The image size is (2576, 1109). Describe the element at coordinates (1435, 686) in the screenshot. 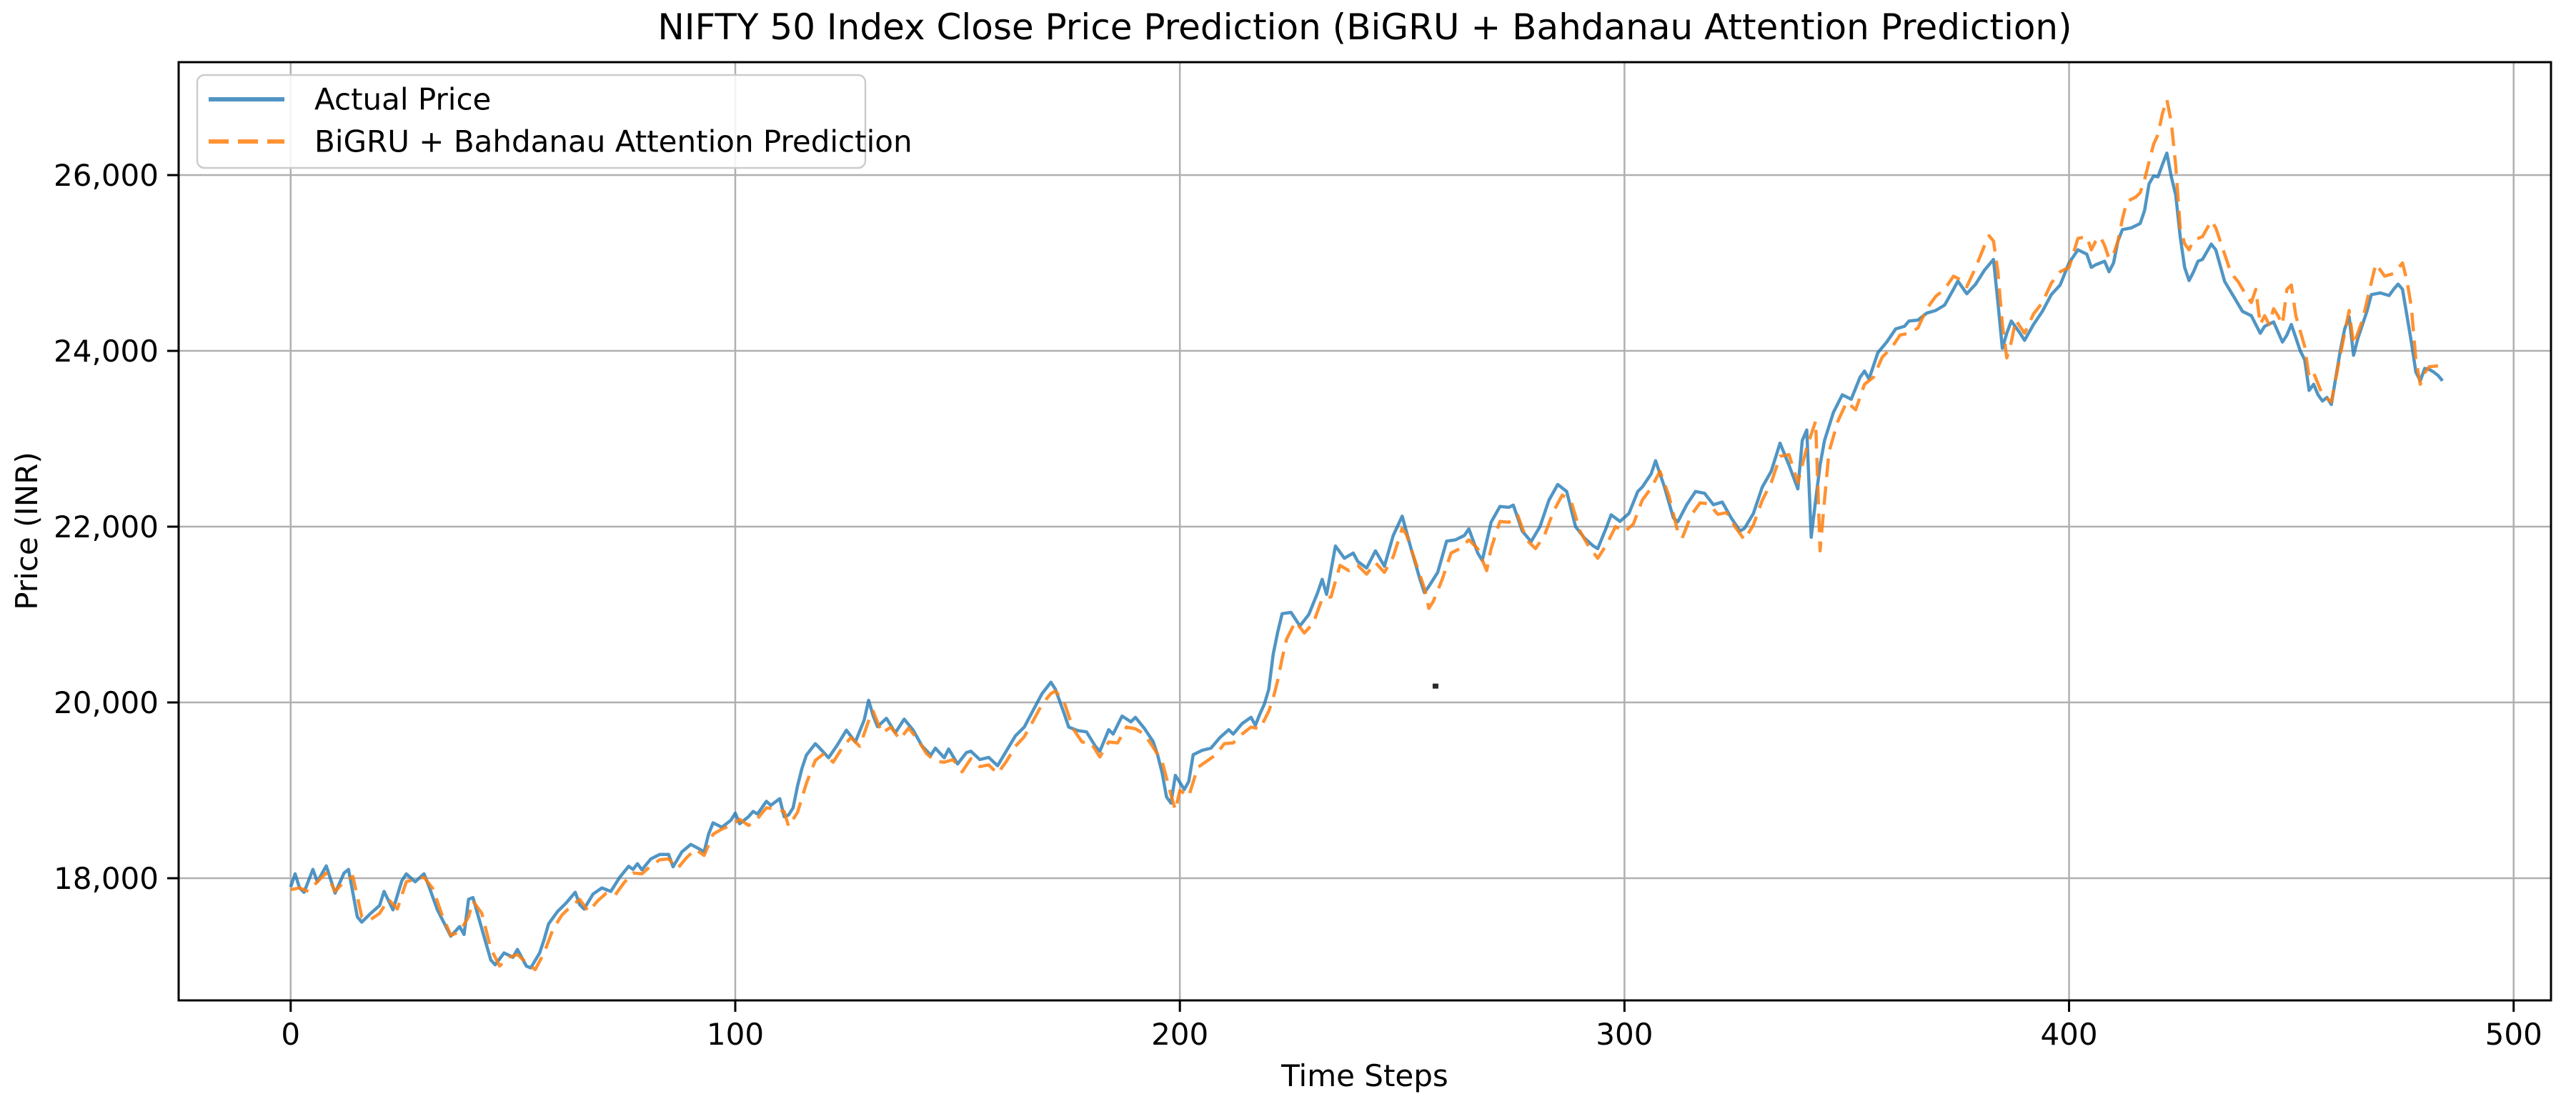

I see `stray-dot-artifact` at that location.